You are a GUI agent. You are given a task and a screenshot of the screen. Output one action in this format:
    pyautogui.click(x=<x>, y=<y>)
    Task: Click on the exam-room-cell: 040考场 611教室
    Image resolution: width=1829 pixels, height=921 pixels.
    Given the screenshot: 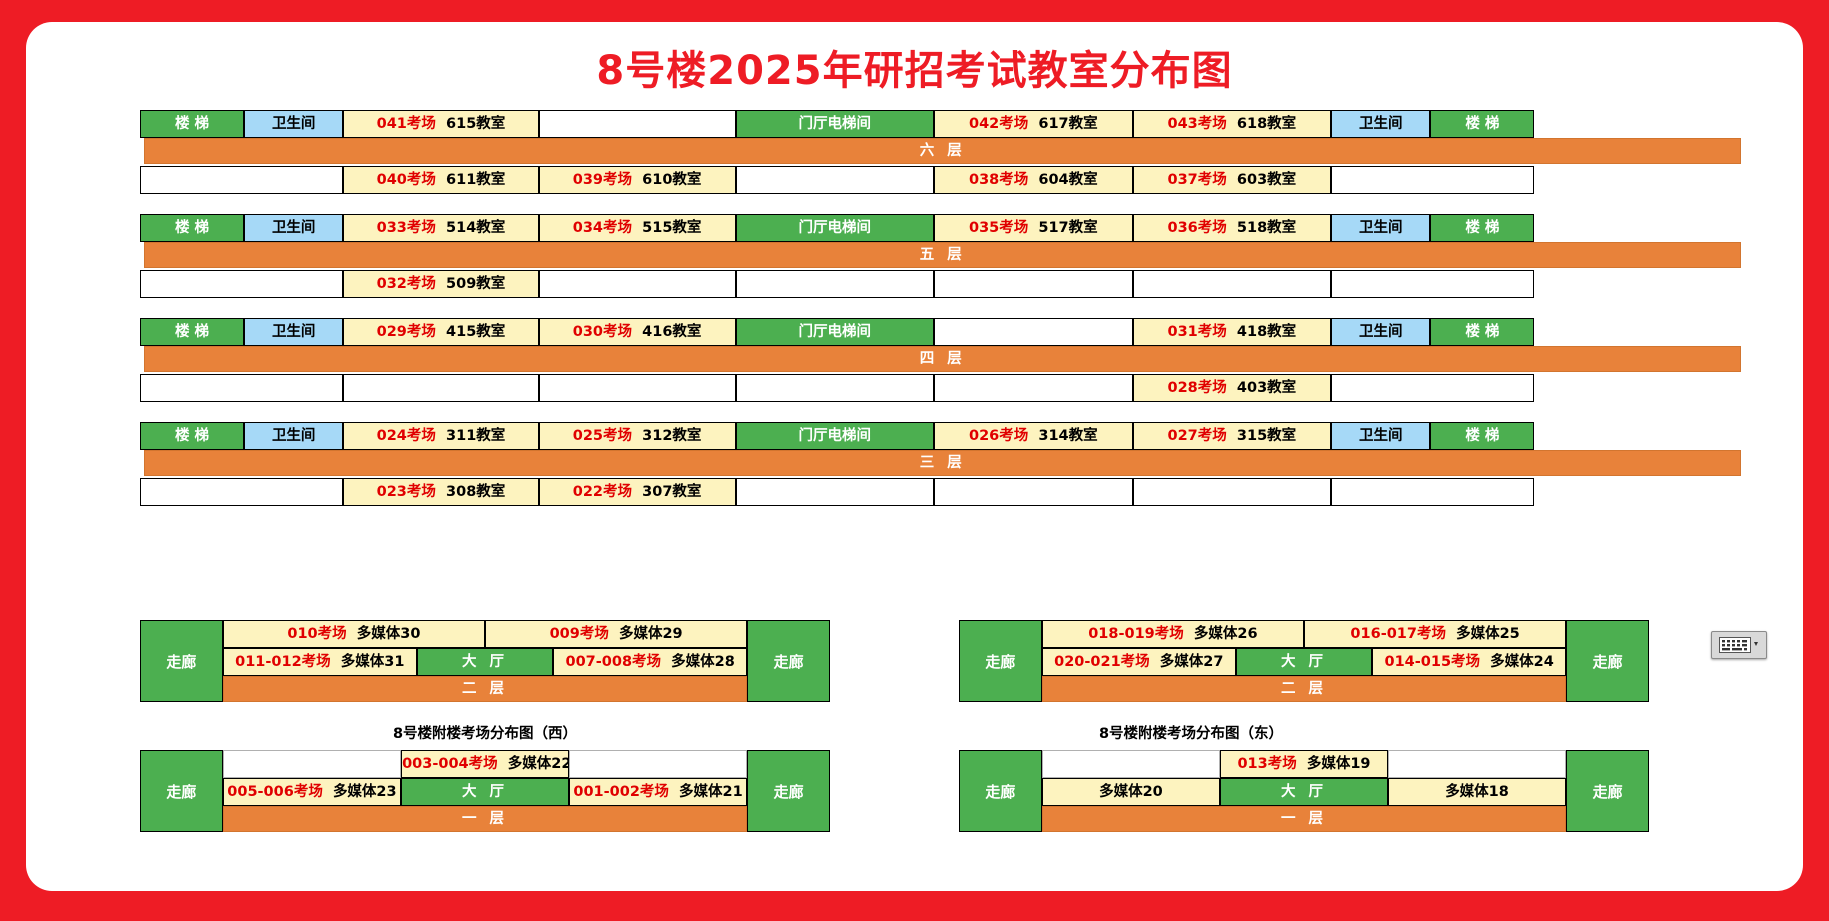 What is the action you would take?
    pyautogui.click(x=441, y=180)
    